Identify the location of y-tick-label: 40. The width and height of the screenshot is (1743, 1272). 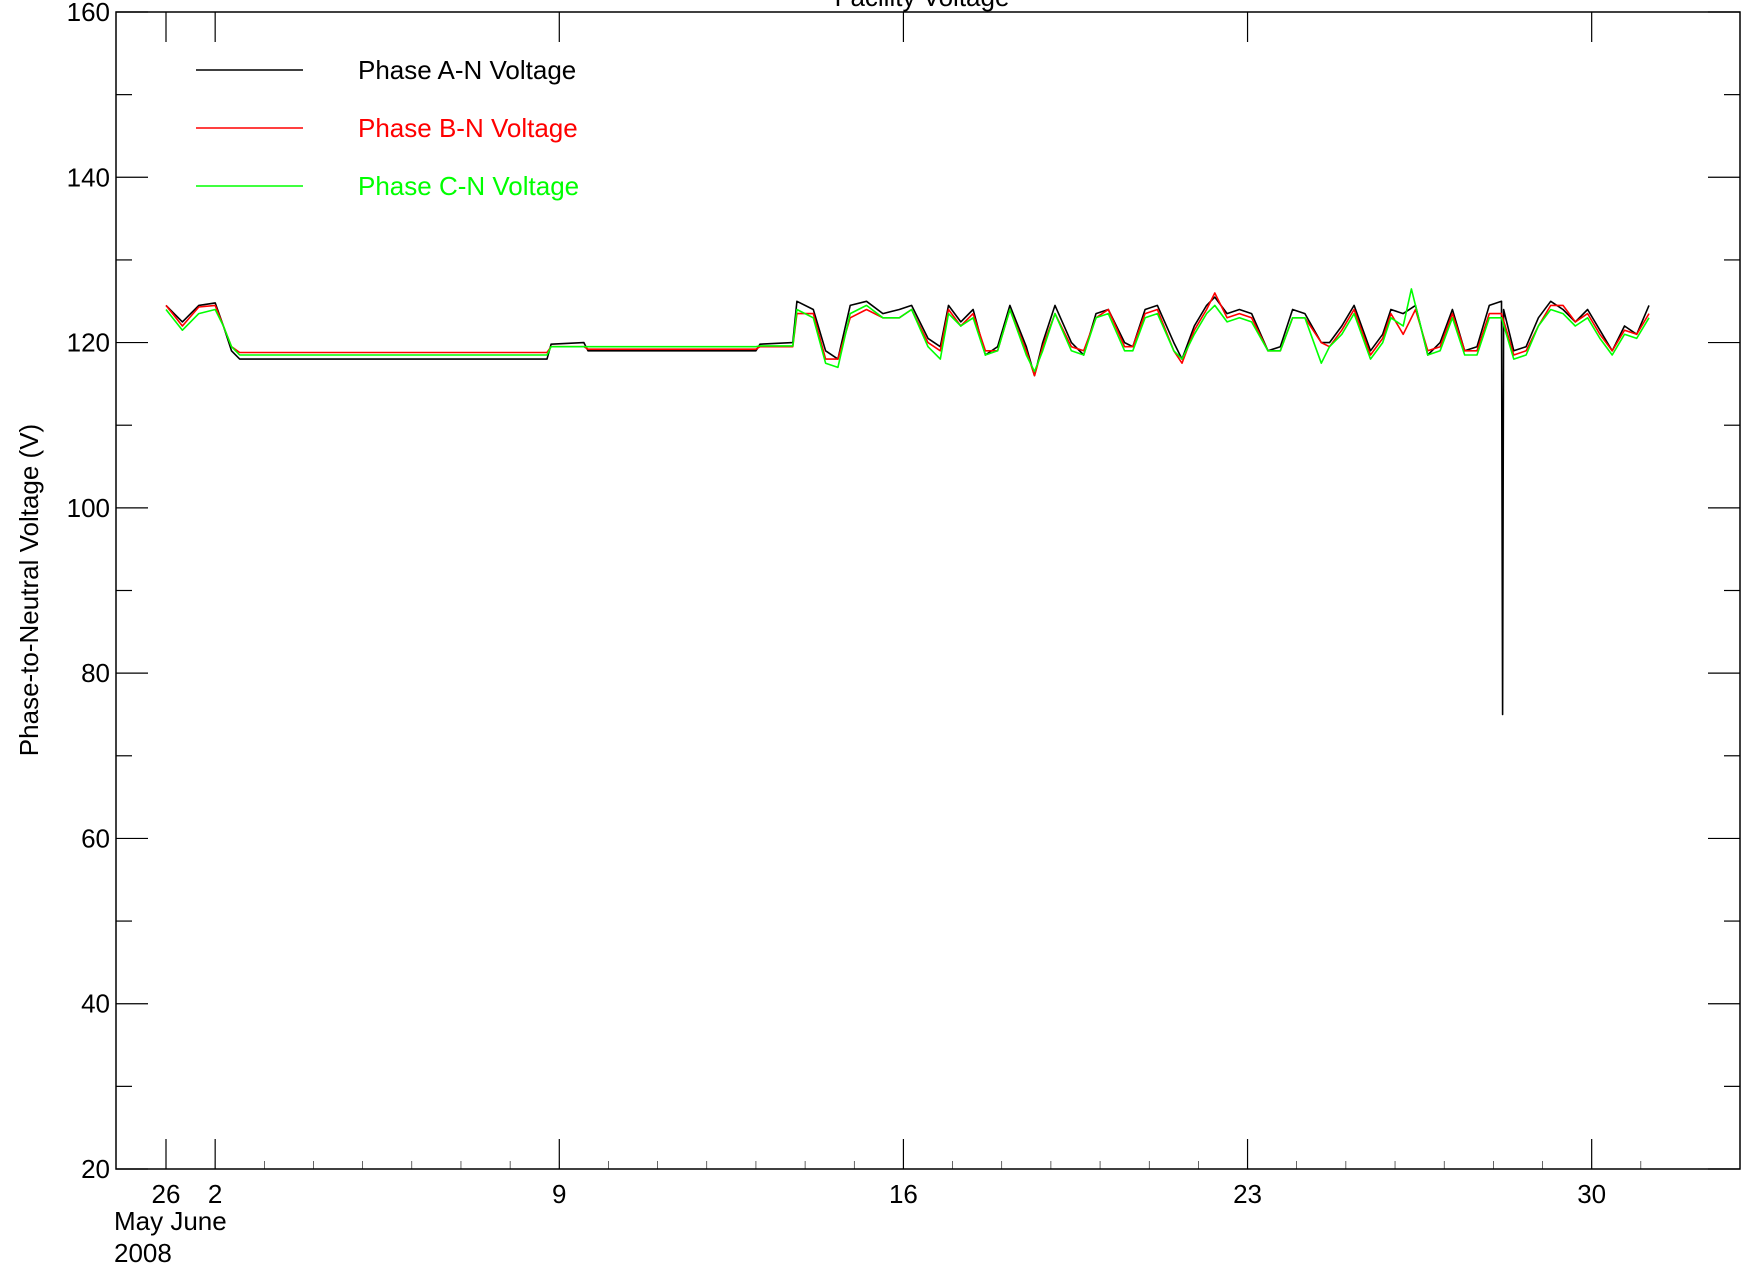
(95, 1004).